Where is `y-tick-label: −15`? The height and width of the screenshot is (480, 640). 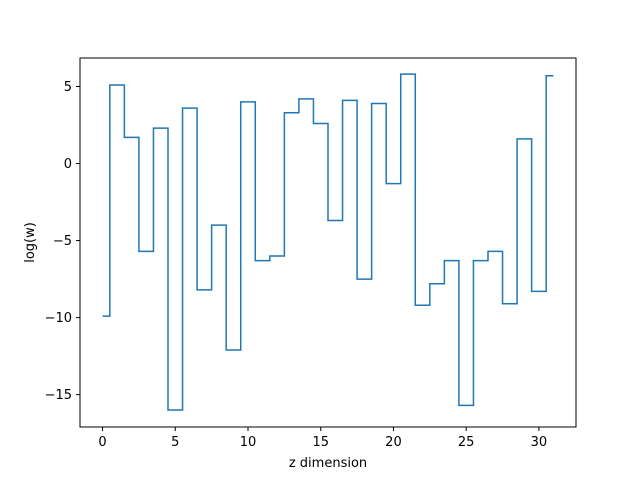
y-tick-label: −15 is located at coordinates (58, 395).